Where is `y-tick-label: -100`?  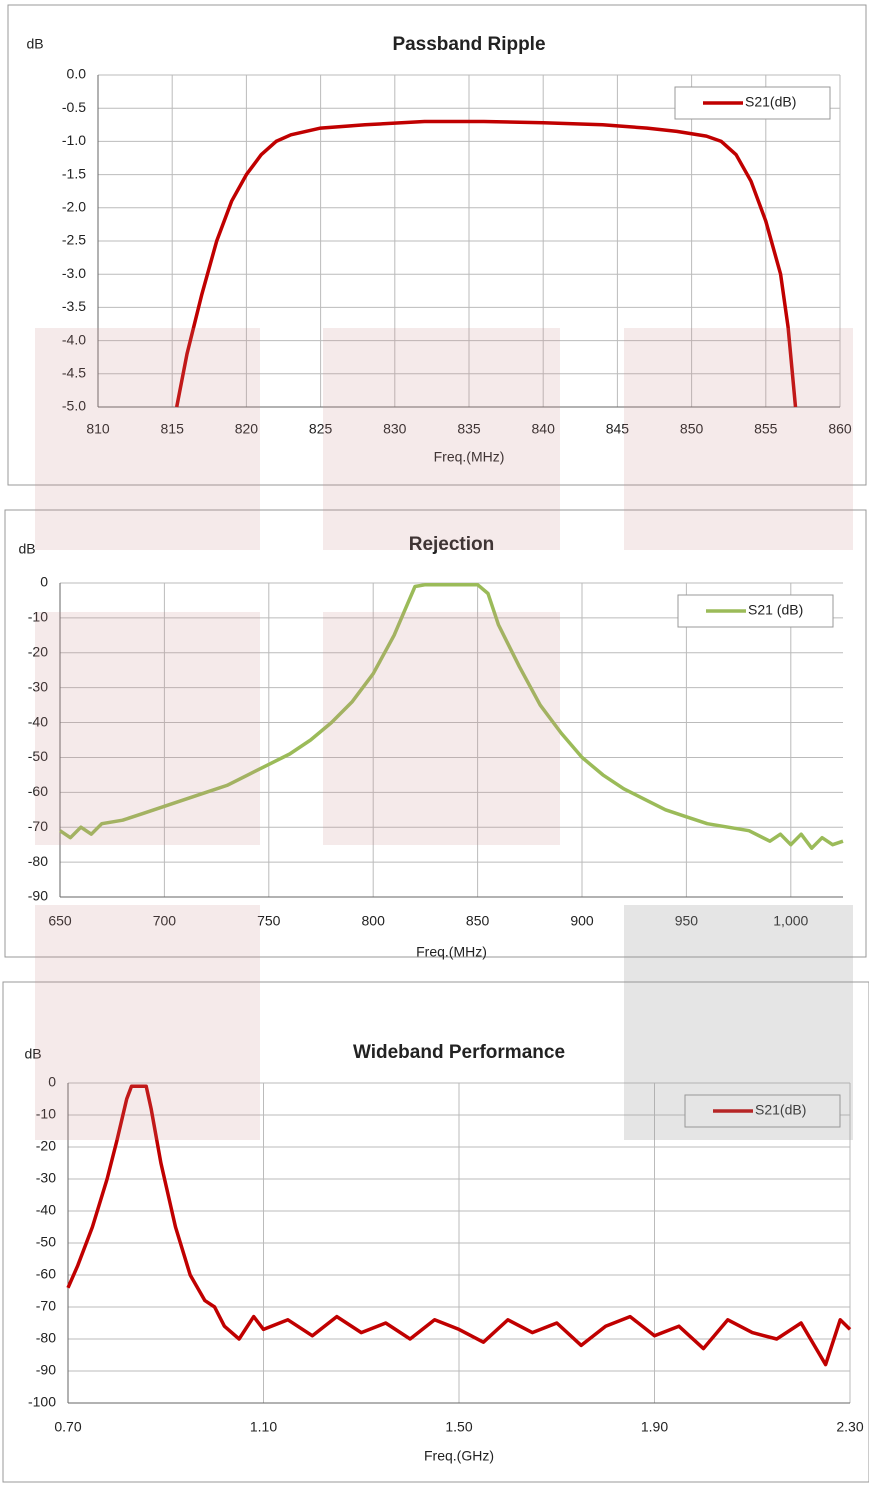
y-tick-label: -100 is located at coordinates (42, 1402).